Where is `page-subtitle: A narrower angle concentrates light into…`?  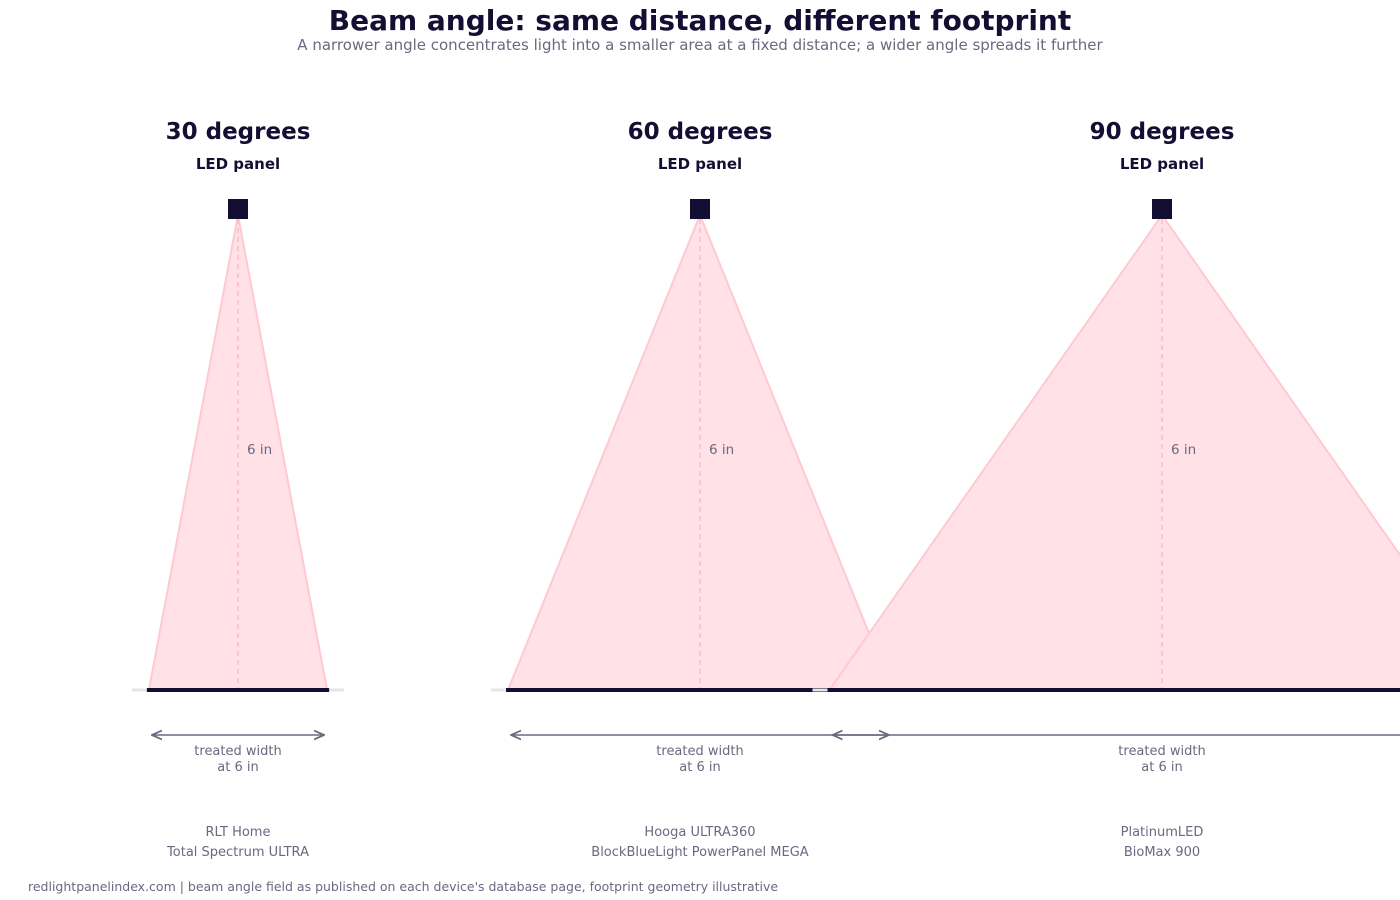 page-subtitle: A narrower angle concentrates light into… is located at coordinates (700, 45).